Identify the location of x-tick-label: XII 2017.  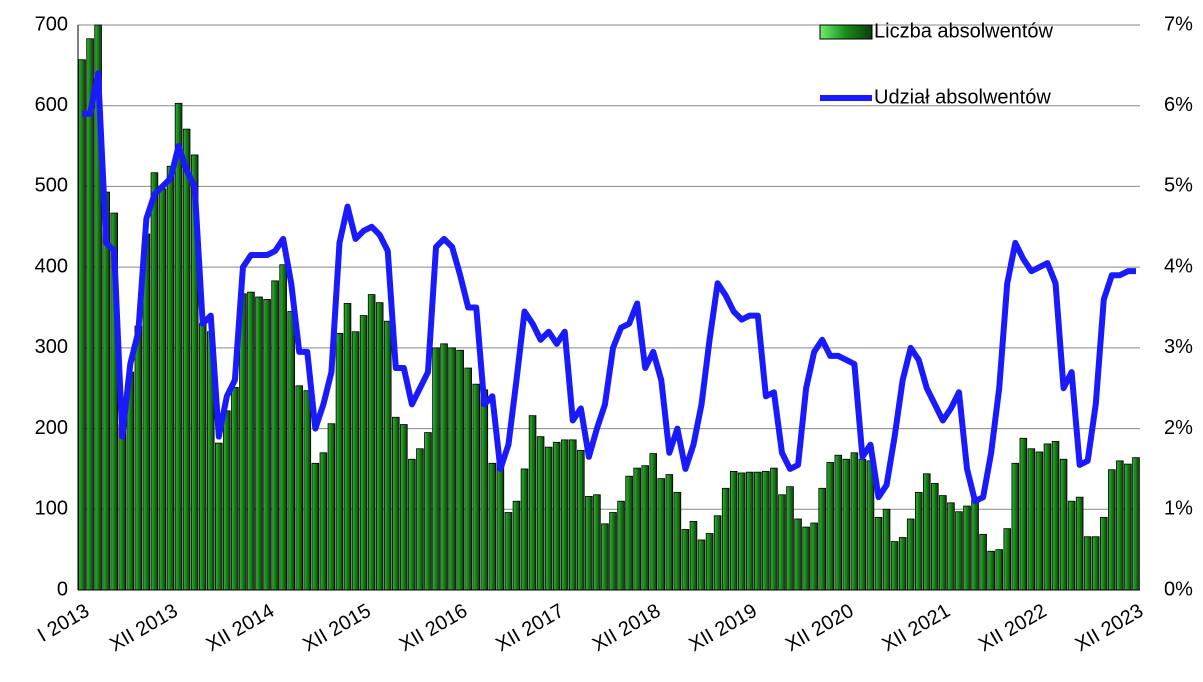
(530, 628).